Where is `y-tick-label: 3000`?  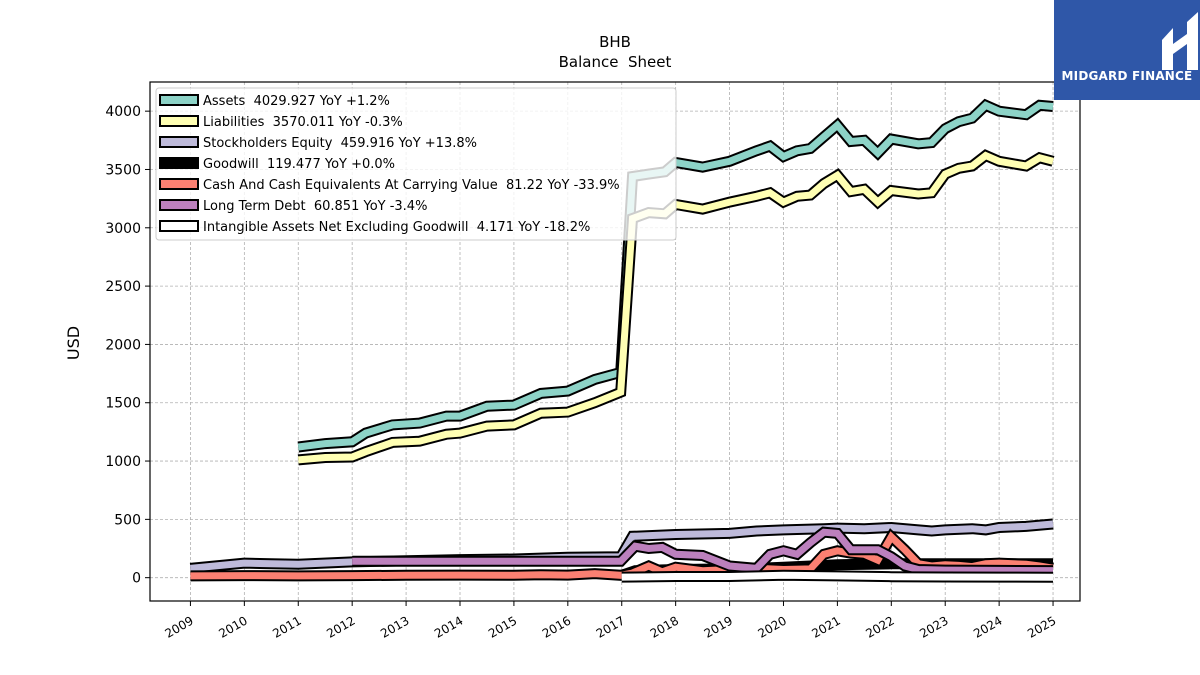
y-tick-label: 3000 is located at coordinates (123, 229).